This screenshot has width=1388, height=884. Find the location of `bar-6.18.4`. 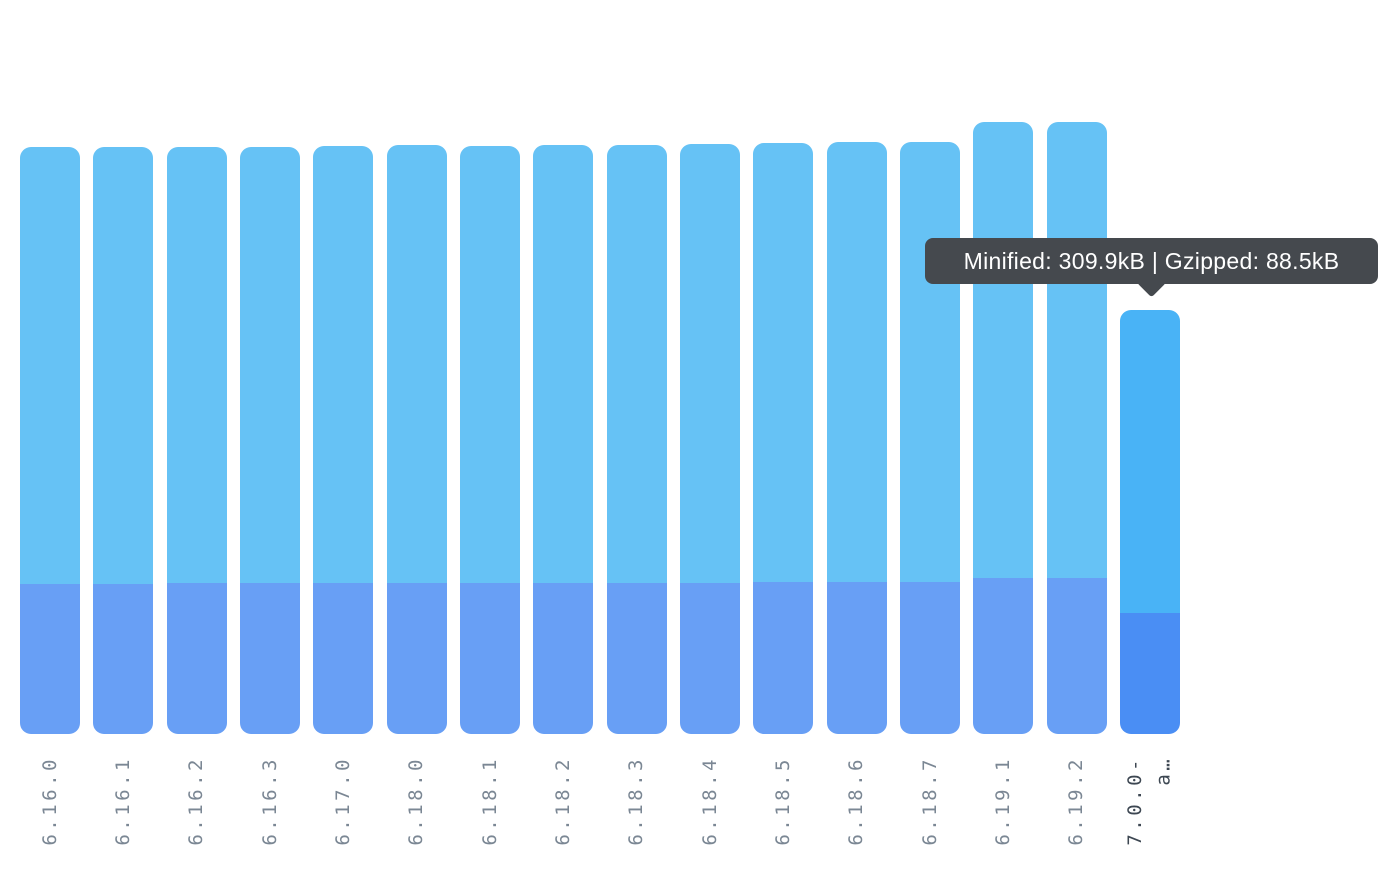

bar-6.18.4 is located at coordinates (709, 439).